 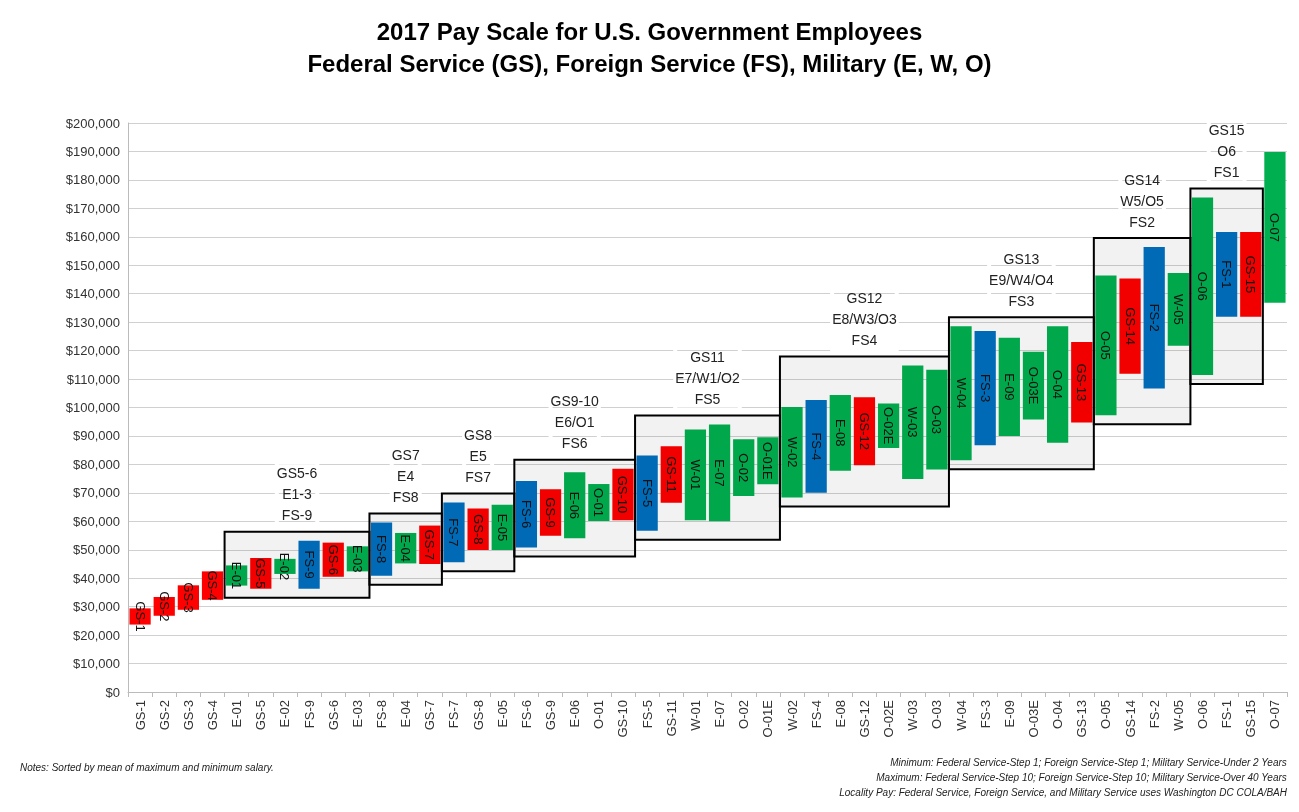 What do you see at coordinates (816, 714) in the screenshot?
I see `x-tick-label: FS-4` at bounding box center [816, 714].